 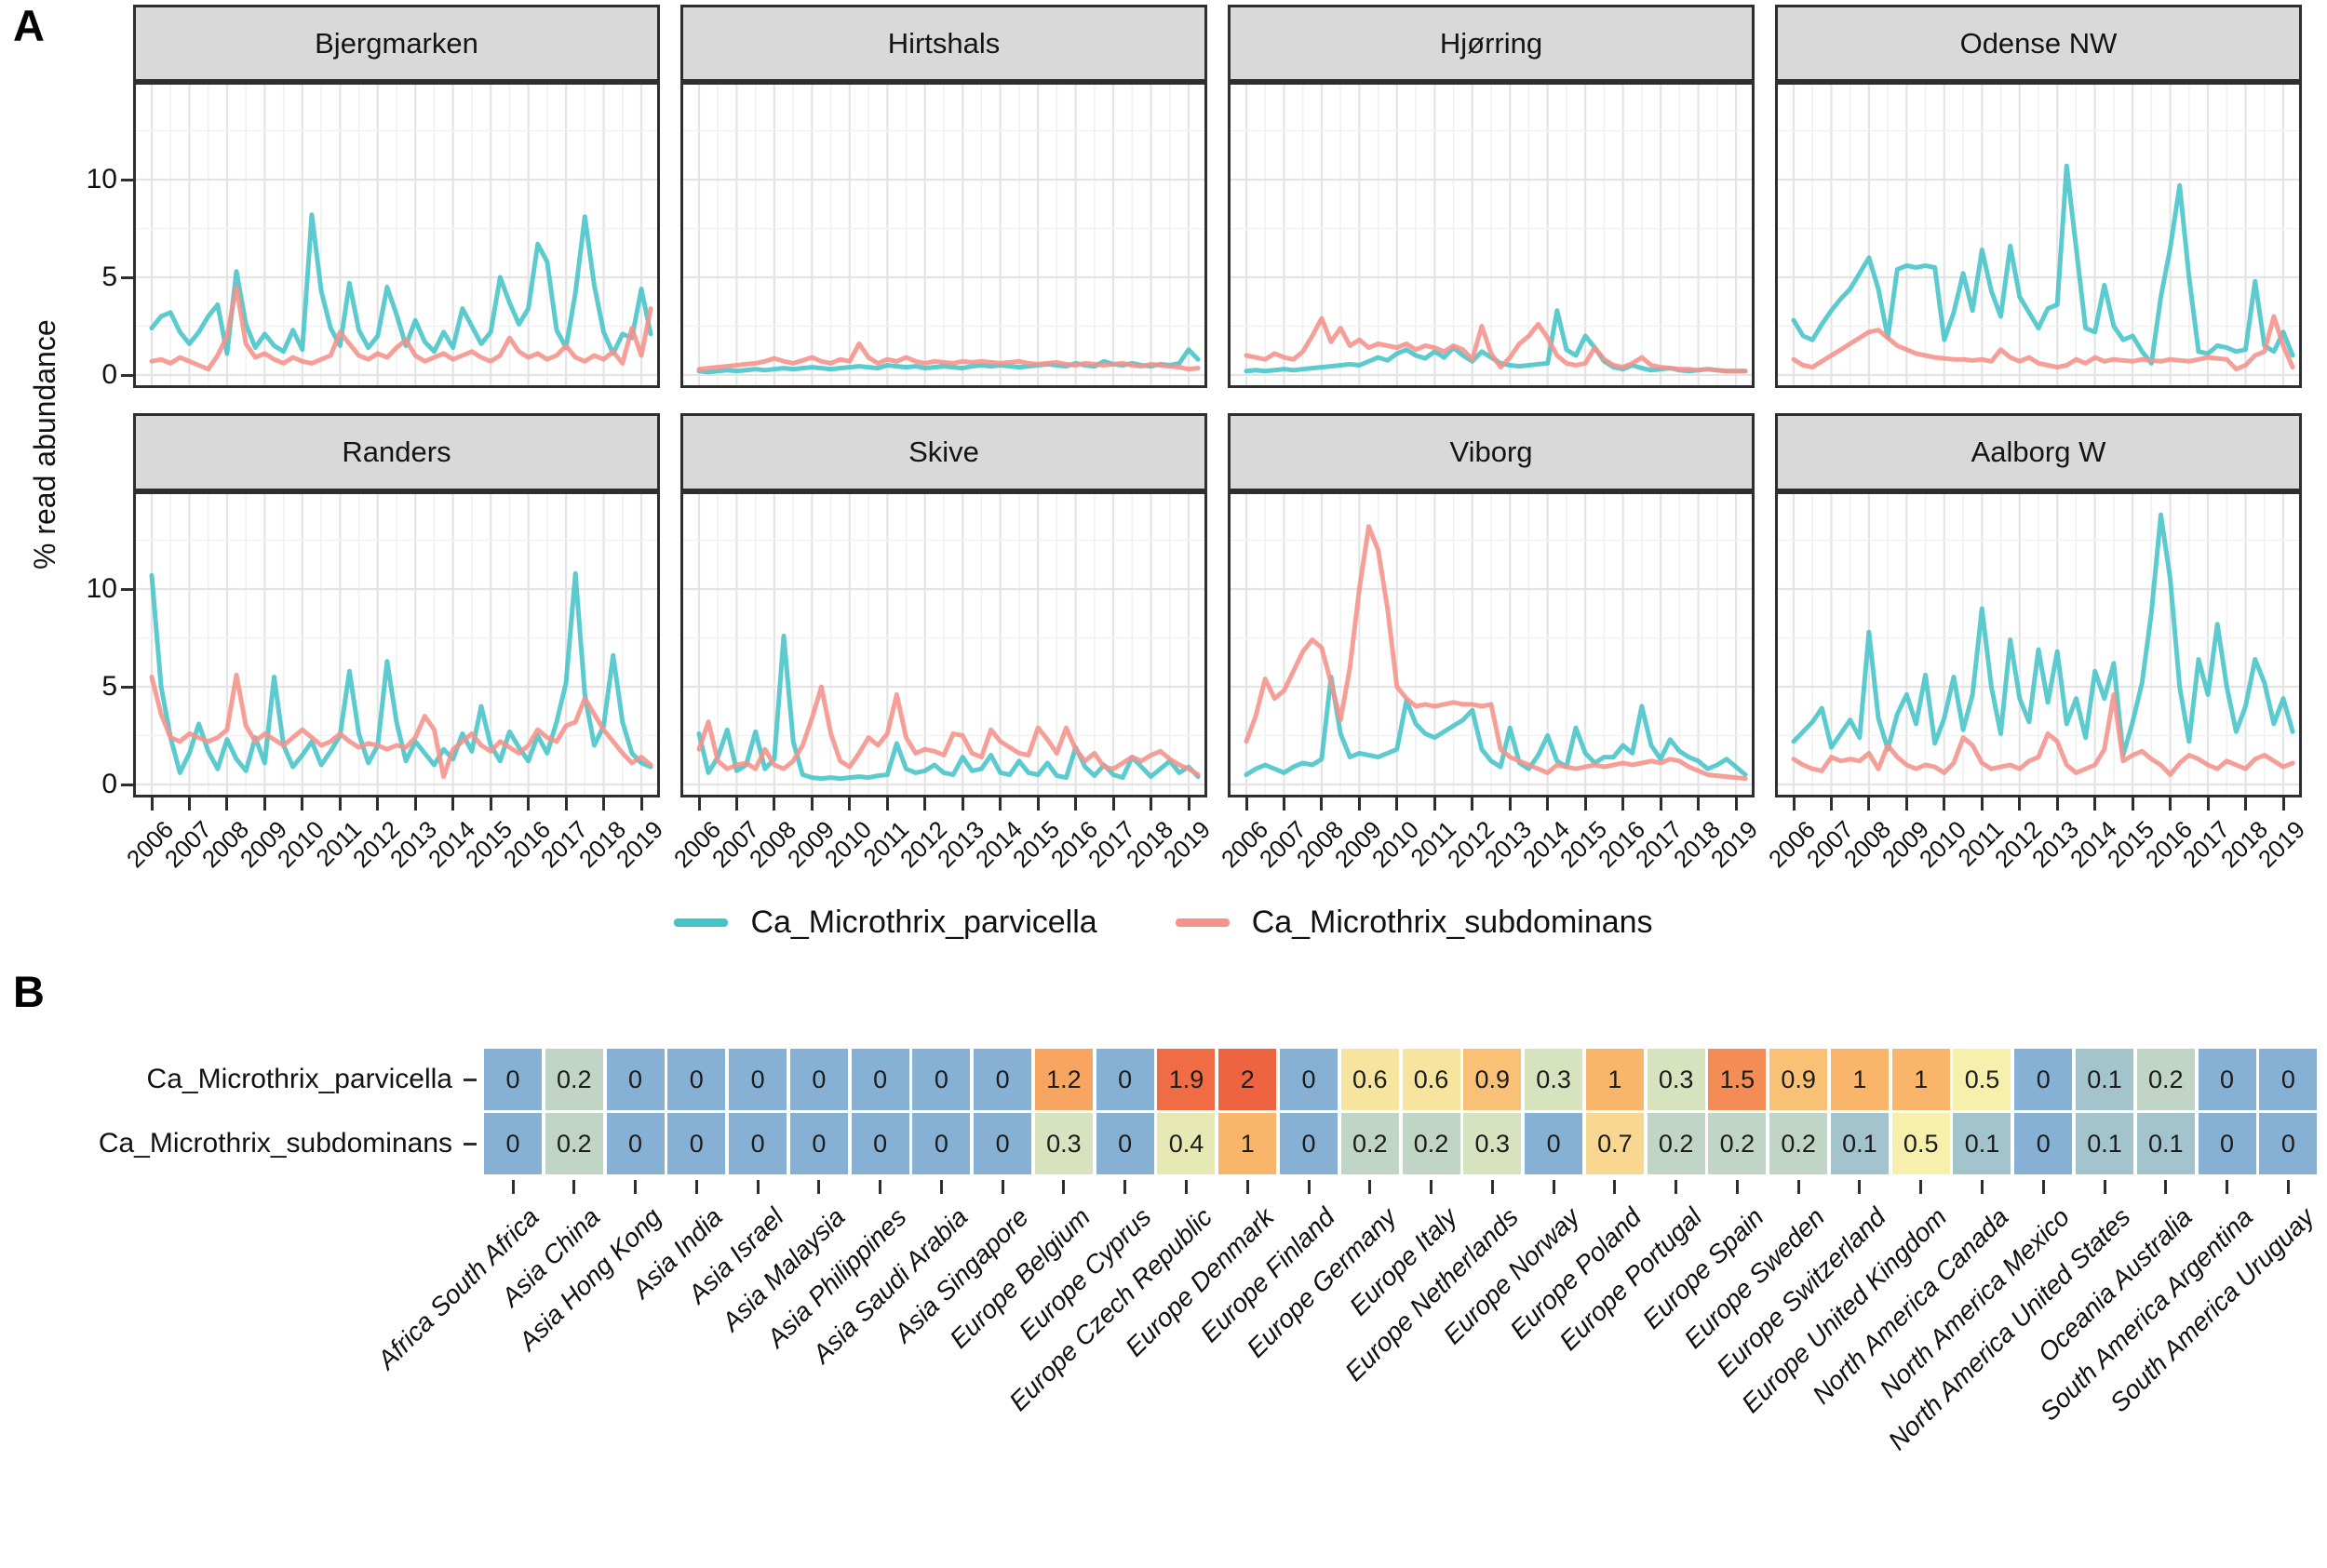 I want to click on facet-header: Skive, so click(x=943, y=452).